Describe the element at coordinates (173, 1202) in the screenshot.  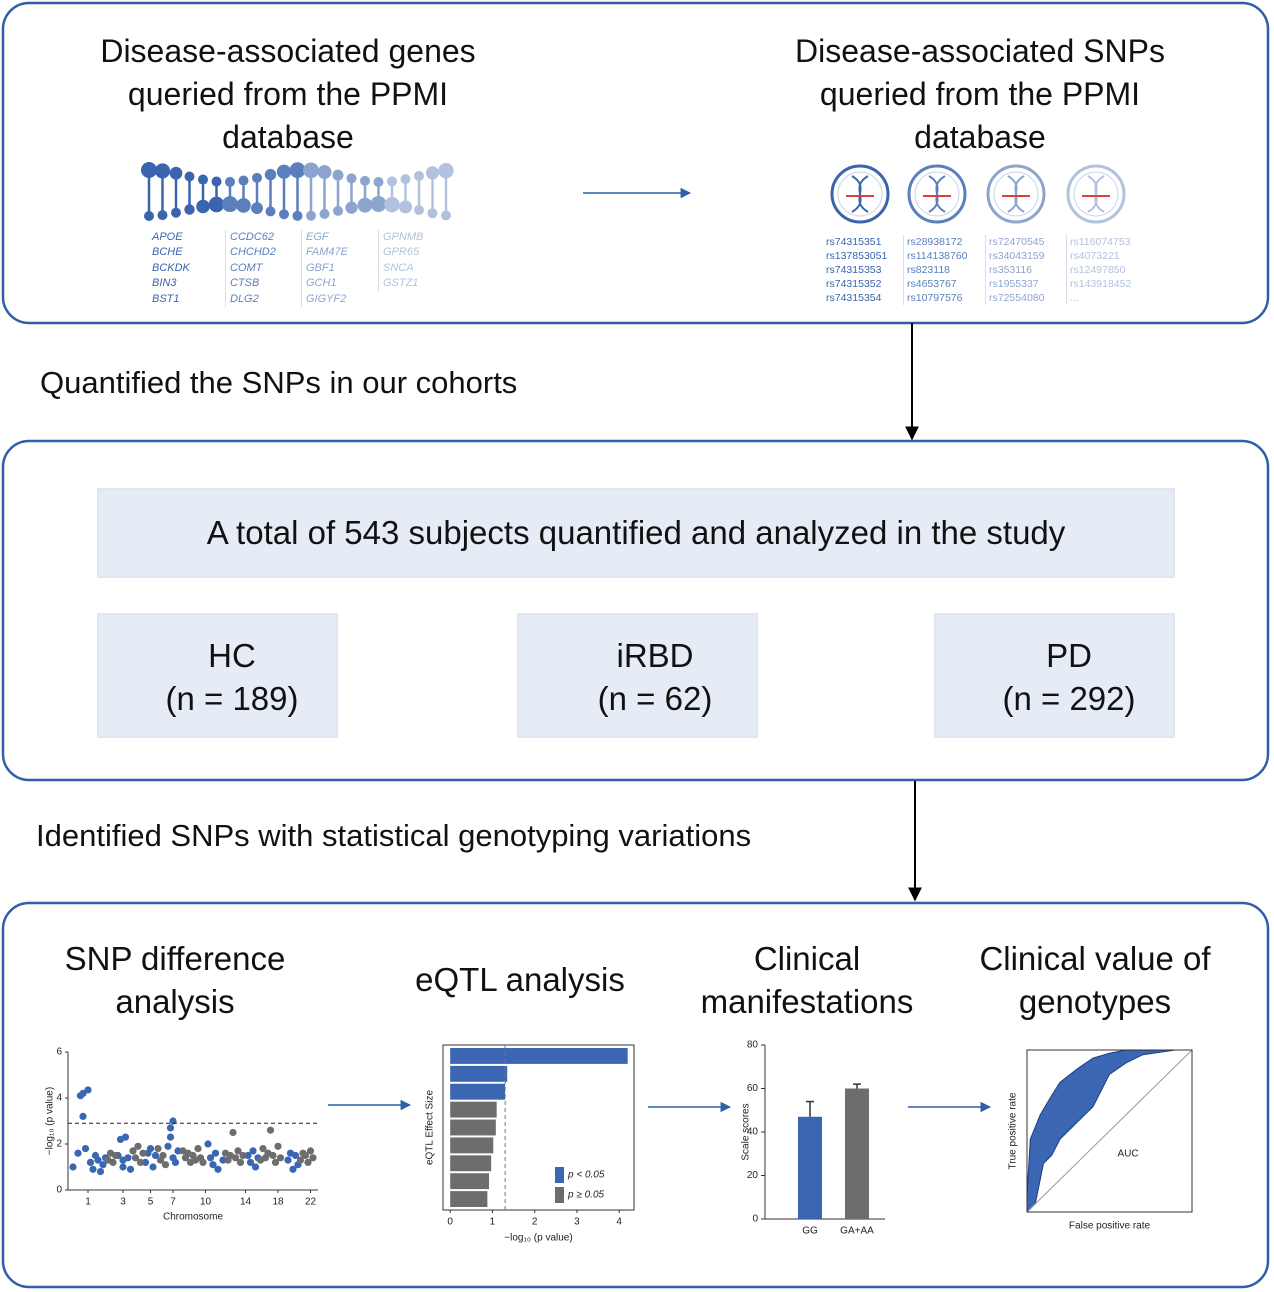
I see `x-tick-label: 7` at that location.